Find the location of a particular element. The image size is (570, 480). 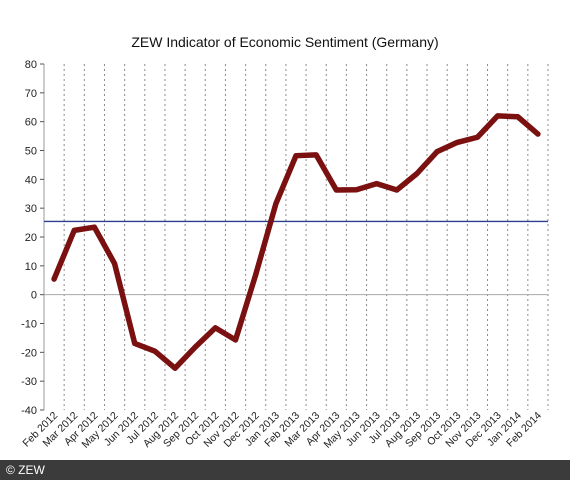

y-tick-label: -20 is located at coordinates (29, 353).